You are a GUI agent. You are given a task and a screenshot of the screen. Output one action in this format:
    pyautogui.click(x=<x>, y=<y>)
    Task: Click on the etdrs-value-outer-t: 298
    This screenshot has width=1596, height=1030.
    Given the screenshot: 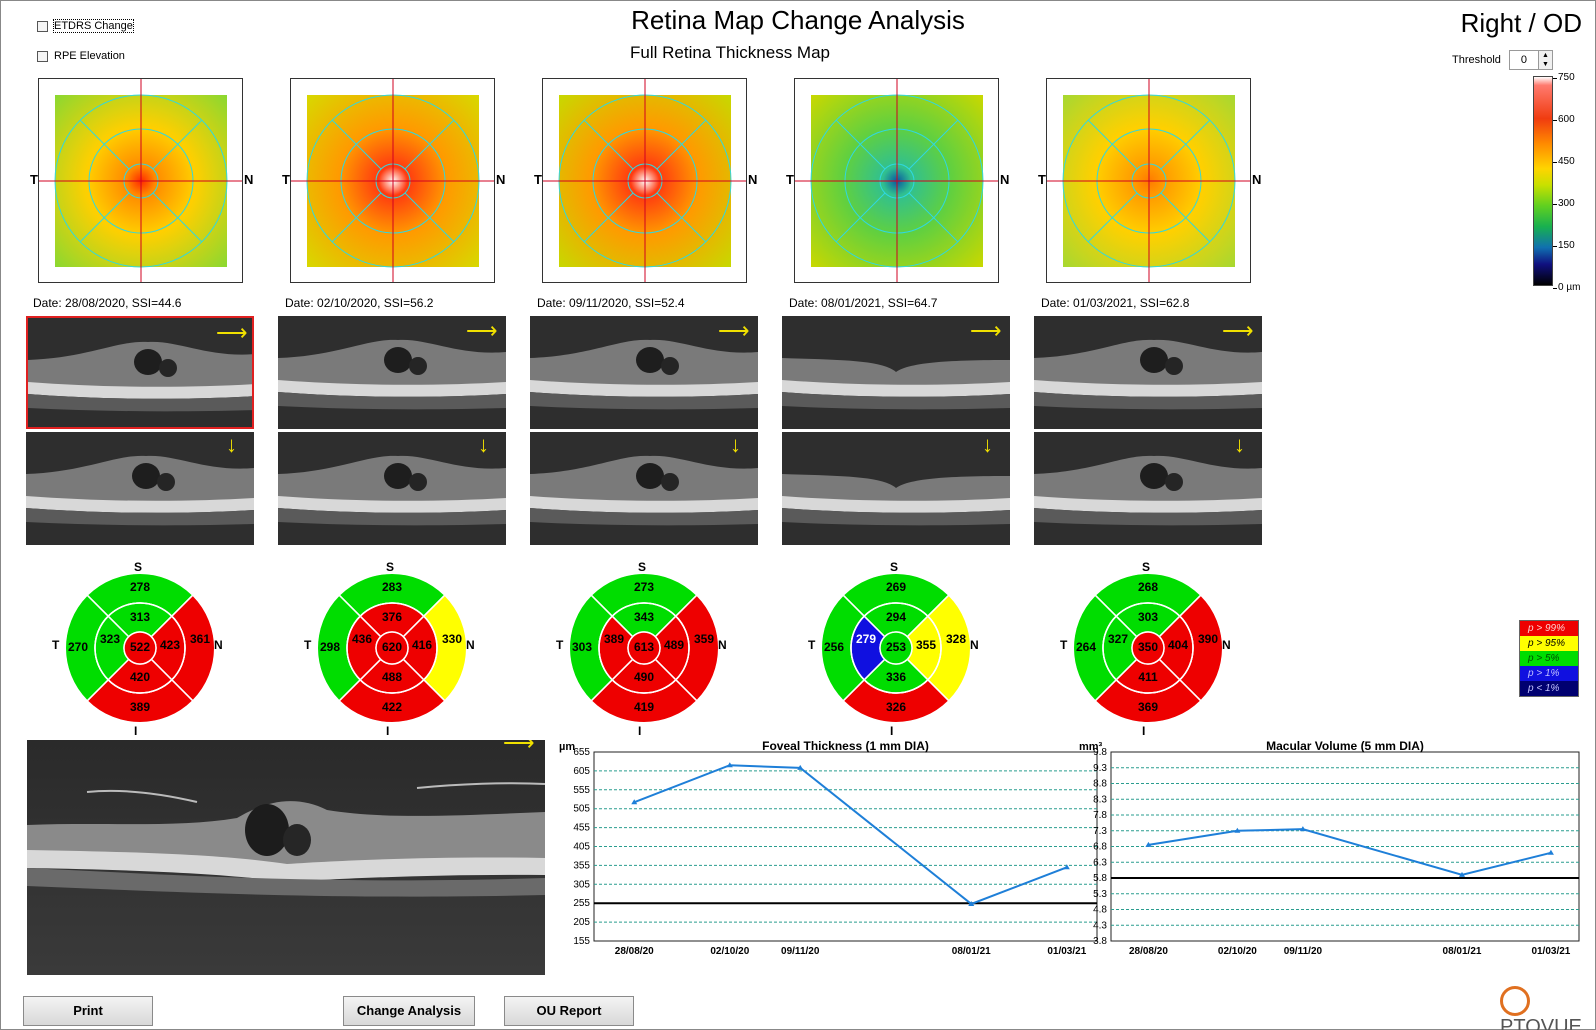 What is the action you would take?
    pyautogui.click(x=330, y=647)
    